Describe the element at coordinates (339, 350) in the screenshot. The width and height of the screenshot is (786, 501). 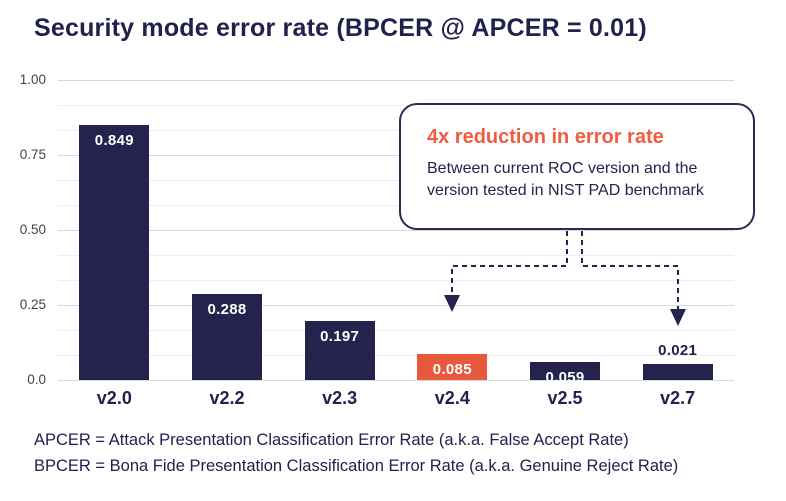
I see `bar-v2.3` at that location.